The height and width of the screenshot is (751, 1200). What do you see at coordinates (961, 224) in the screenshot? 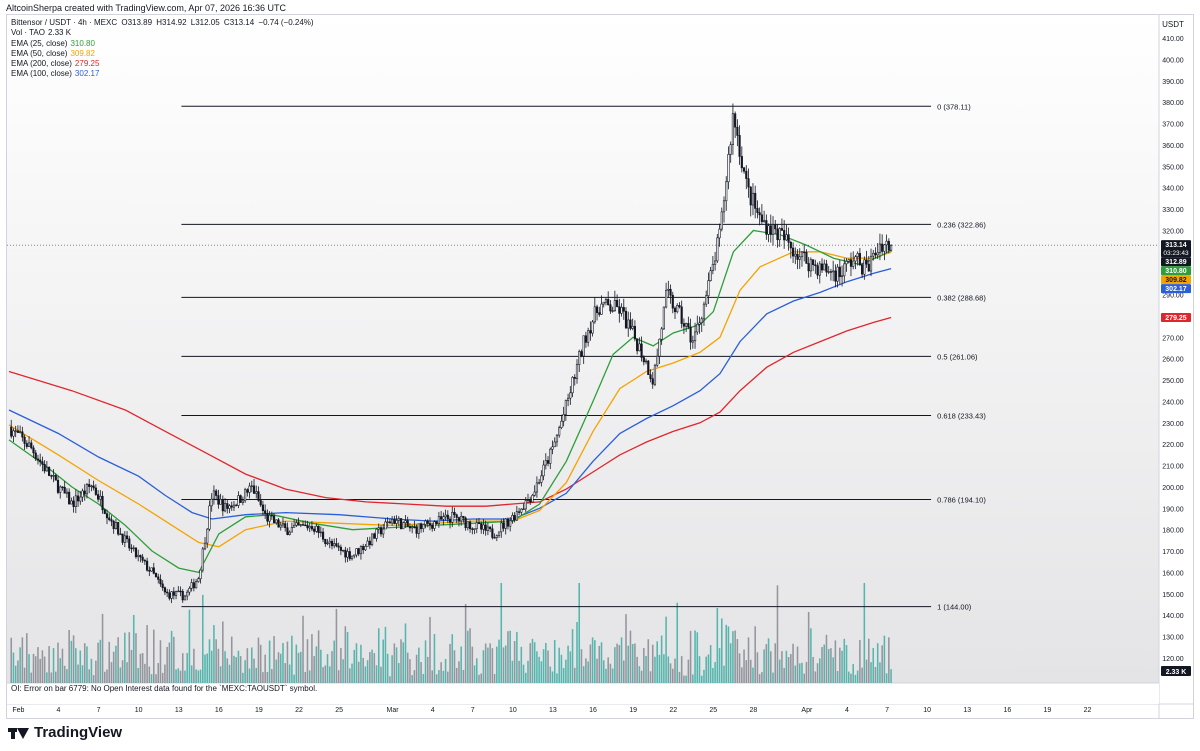
I see `fib-level-label: 0.236 (322.86)` at bounding box center [961, 224].